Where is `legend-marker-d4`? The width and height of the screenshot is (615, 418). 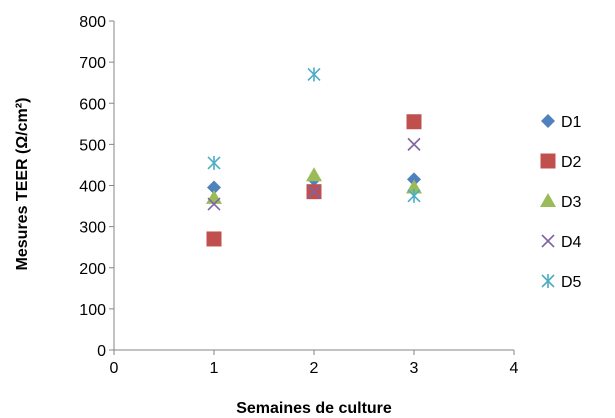
legend-marker-d4 is located at coordinates (548, 241).